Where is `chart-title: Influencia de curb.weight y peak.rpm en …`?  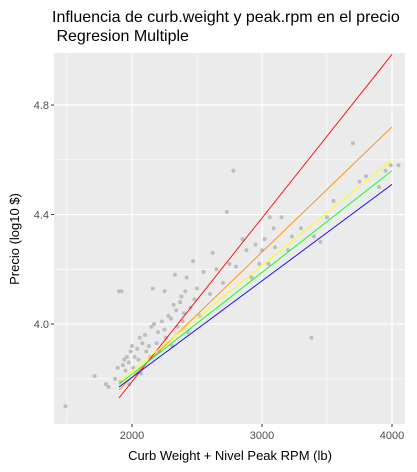
chart-title: Influencia de curb.weight y peak.rpm en … is located at coordinates (226, 17).